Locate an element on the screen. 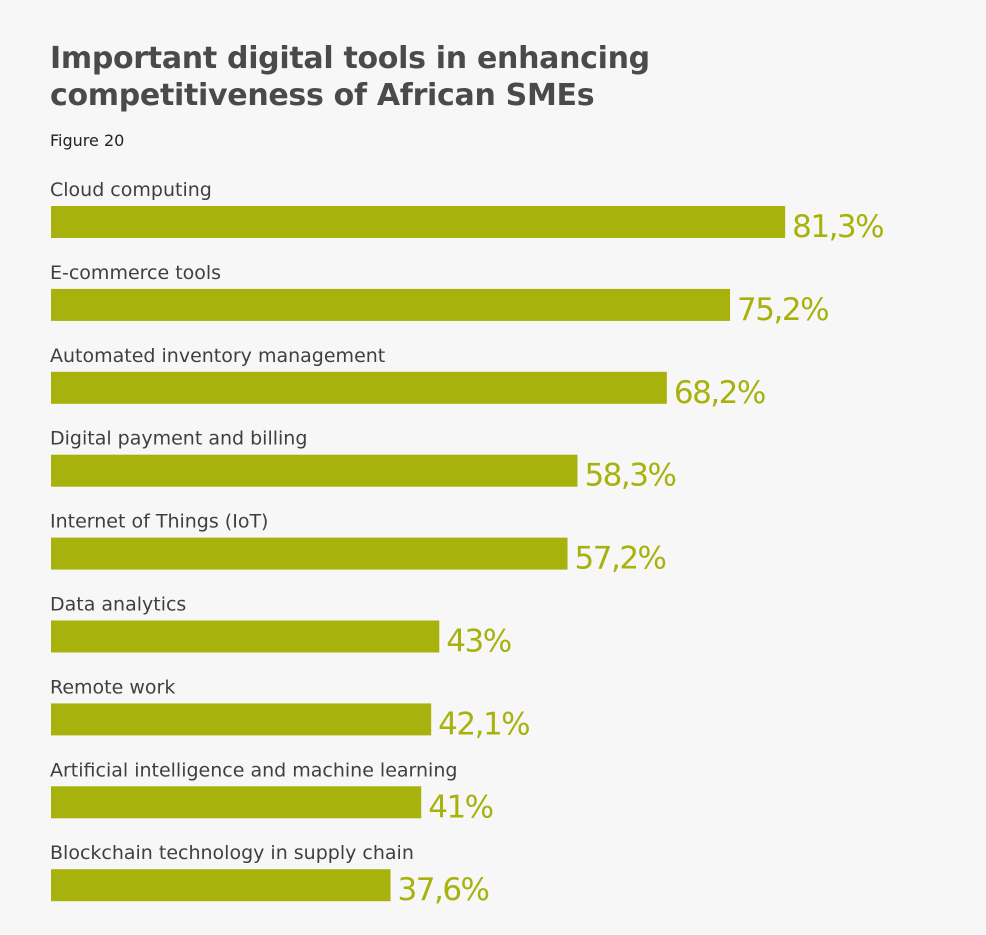 This screenshot has width=986, height=935. category-label: Remote work is located at coordinates (112, 687).